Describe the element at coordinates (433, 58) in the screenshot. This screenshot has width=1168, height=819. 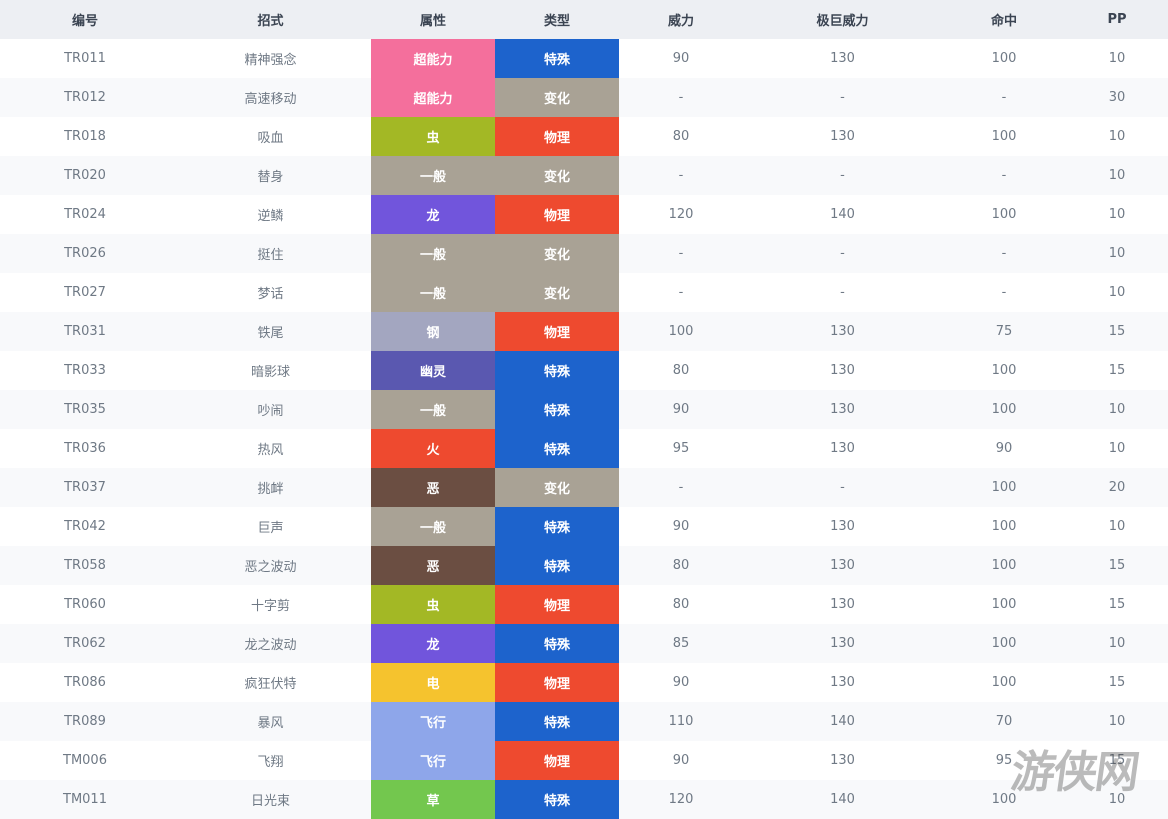
I see `type-cell: 超能力` at that location.